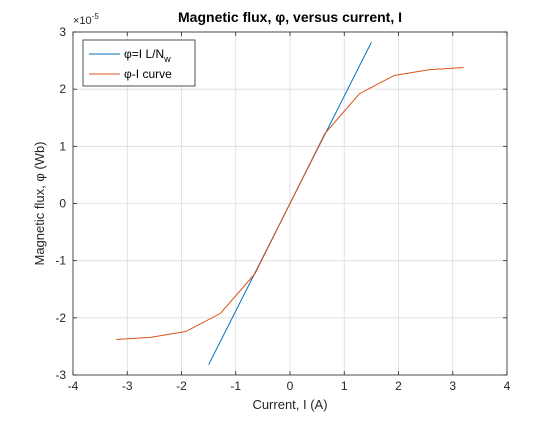  I want to click on chart-title: Magnetic flux, φ, versus current, I, so click(290, 17).